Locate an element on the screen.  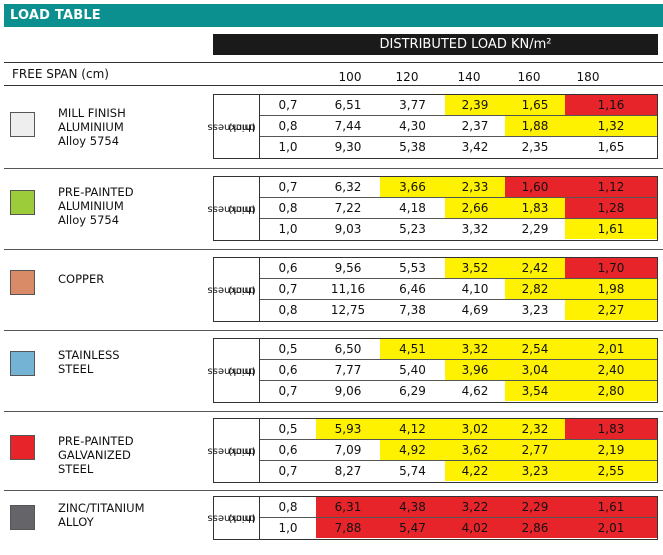
load-value-cell: 8,27 is located at coordinates (348, 471).